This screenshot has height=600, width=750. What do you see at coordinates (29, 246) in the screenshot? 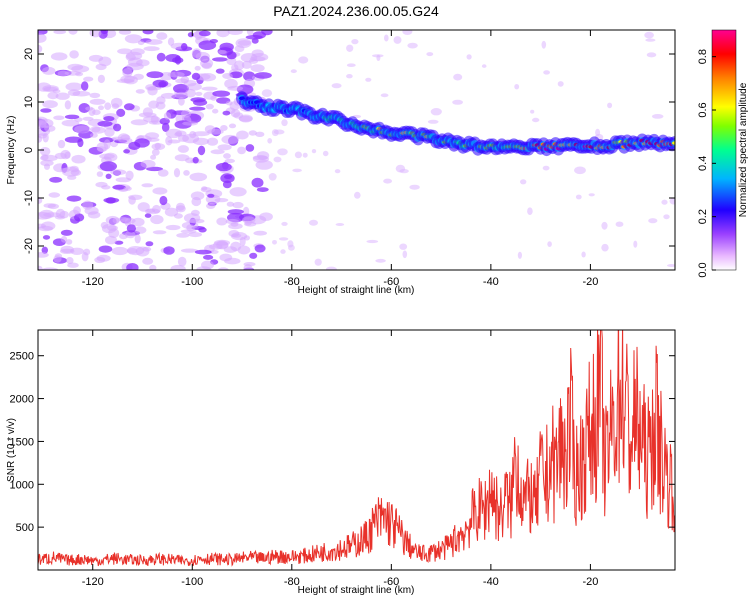
I see `spectrogram-y-tick-label: -20` at bounding box center [29, 246].